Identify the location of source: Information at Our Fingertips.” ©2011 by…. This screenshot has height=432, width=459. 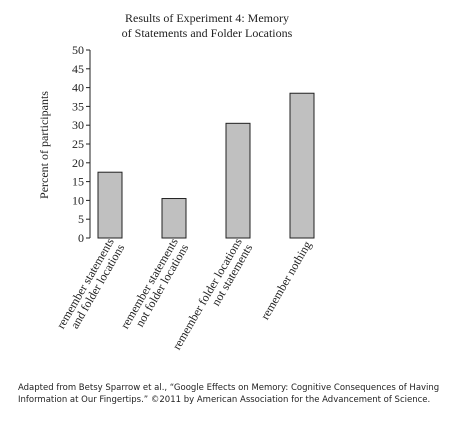
(224, 400).